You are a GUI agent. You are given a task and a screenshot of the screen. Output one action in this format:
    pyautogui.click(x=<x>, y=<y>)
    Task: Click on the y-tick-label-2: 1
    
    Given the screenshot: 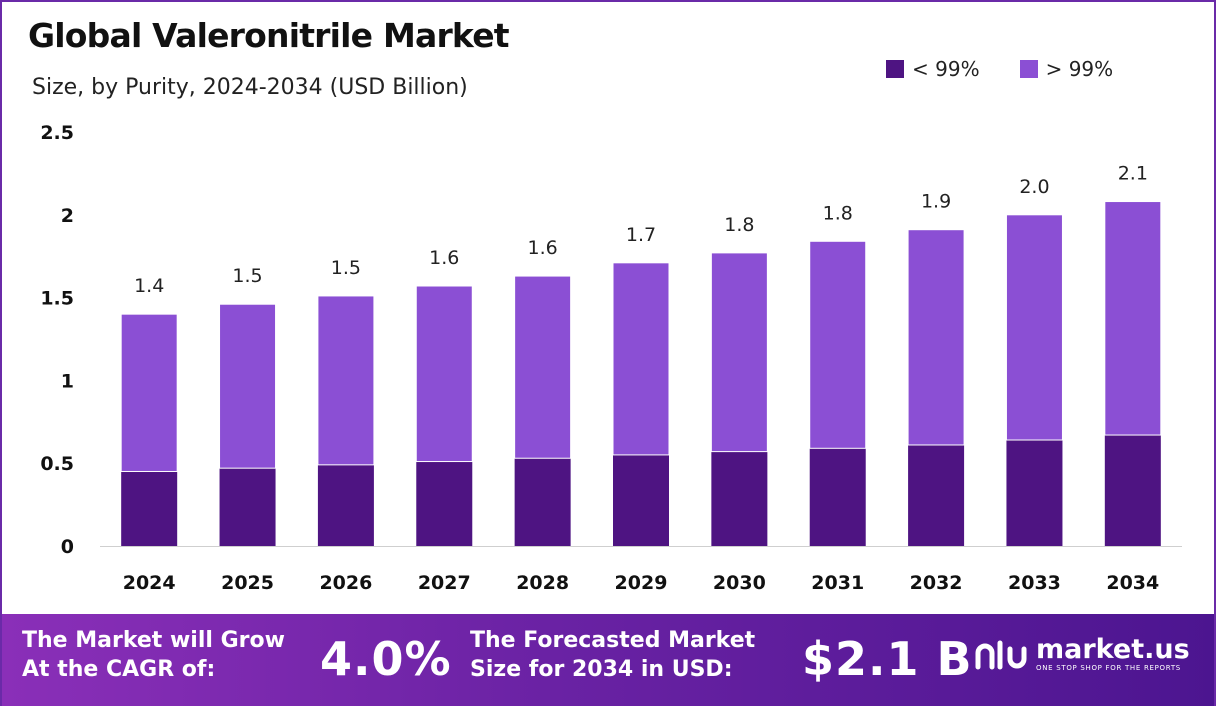 What is the action you would take?
    pyautogui.click(x=67, y=381)
    